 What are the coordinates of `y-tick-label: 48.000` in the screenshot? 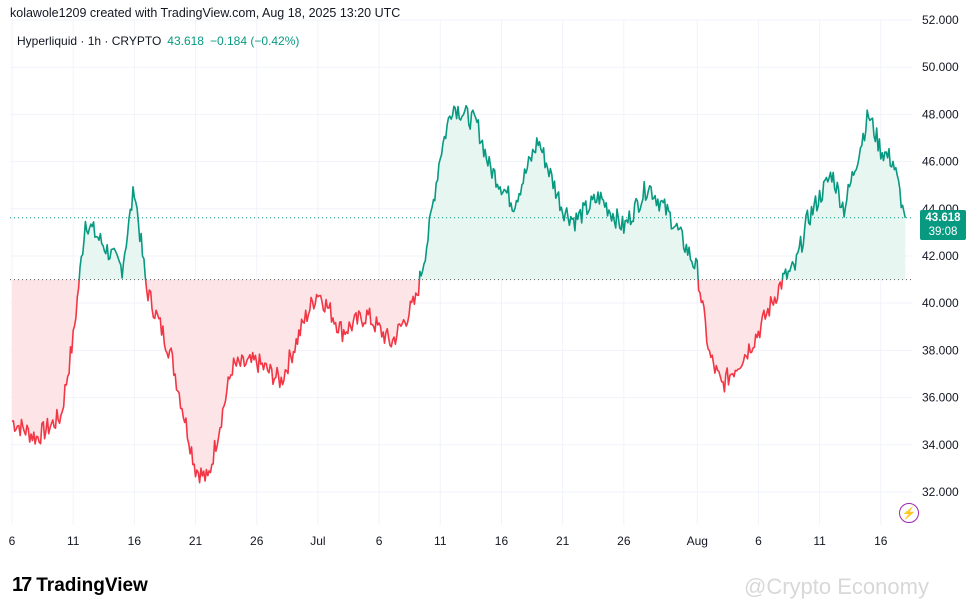 It's located at (940, 114).